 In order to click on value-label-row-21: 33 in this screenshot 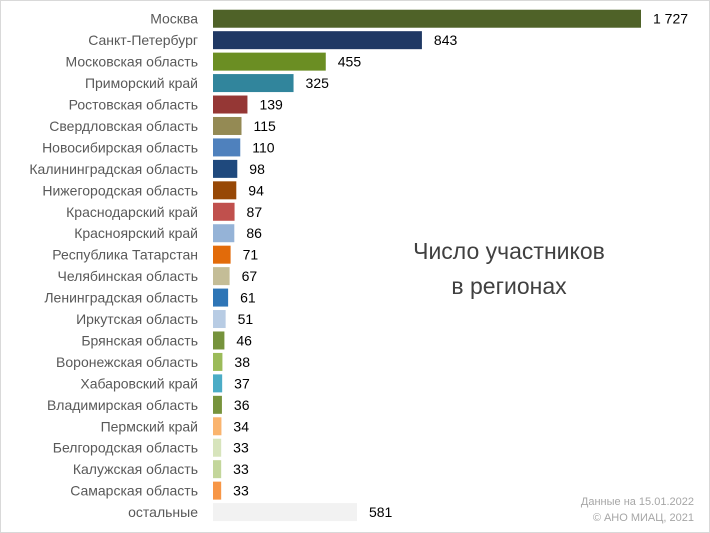, I will do `click(241, 469)`.